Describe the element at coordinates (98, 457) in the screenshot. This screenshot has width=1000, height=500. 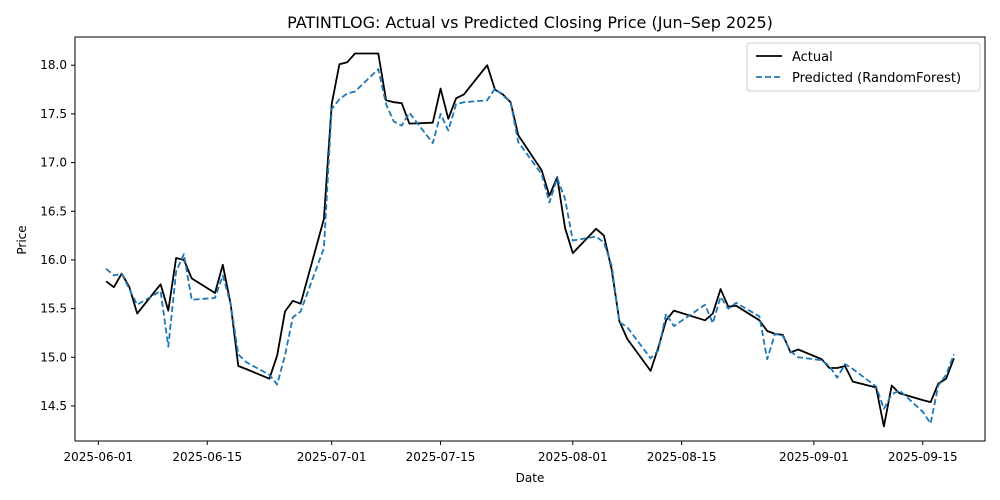
I see `x-tick-label: 2025-06-01` at that location.